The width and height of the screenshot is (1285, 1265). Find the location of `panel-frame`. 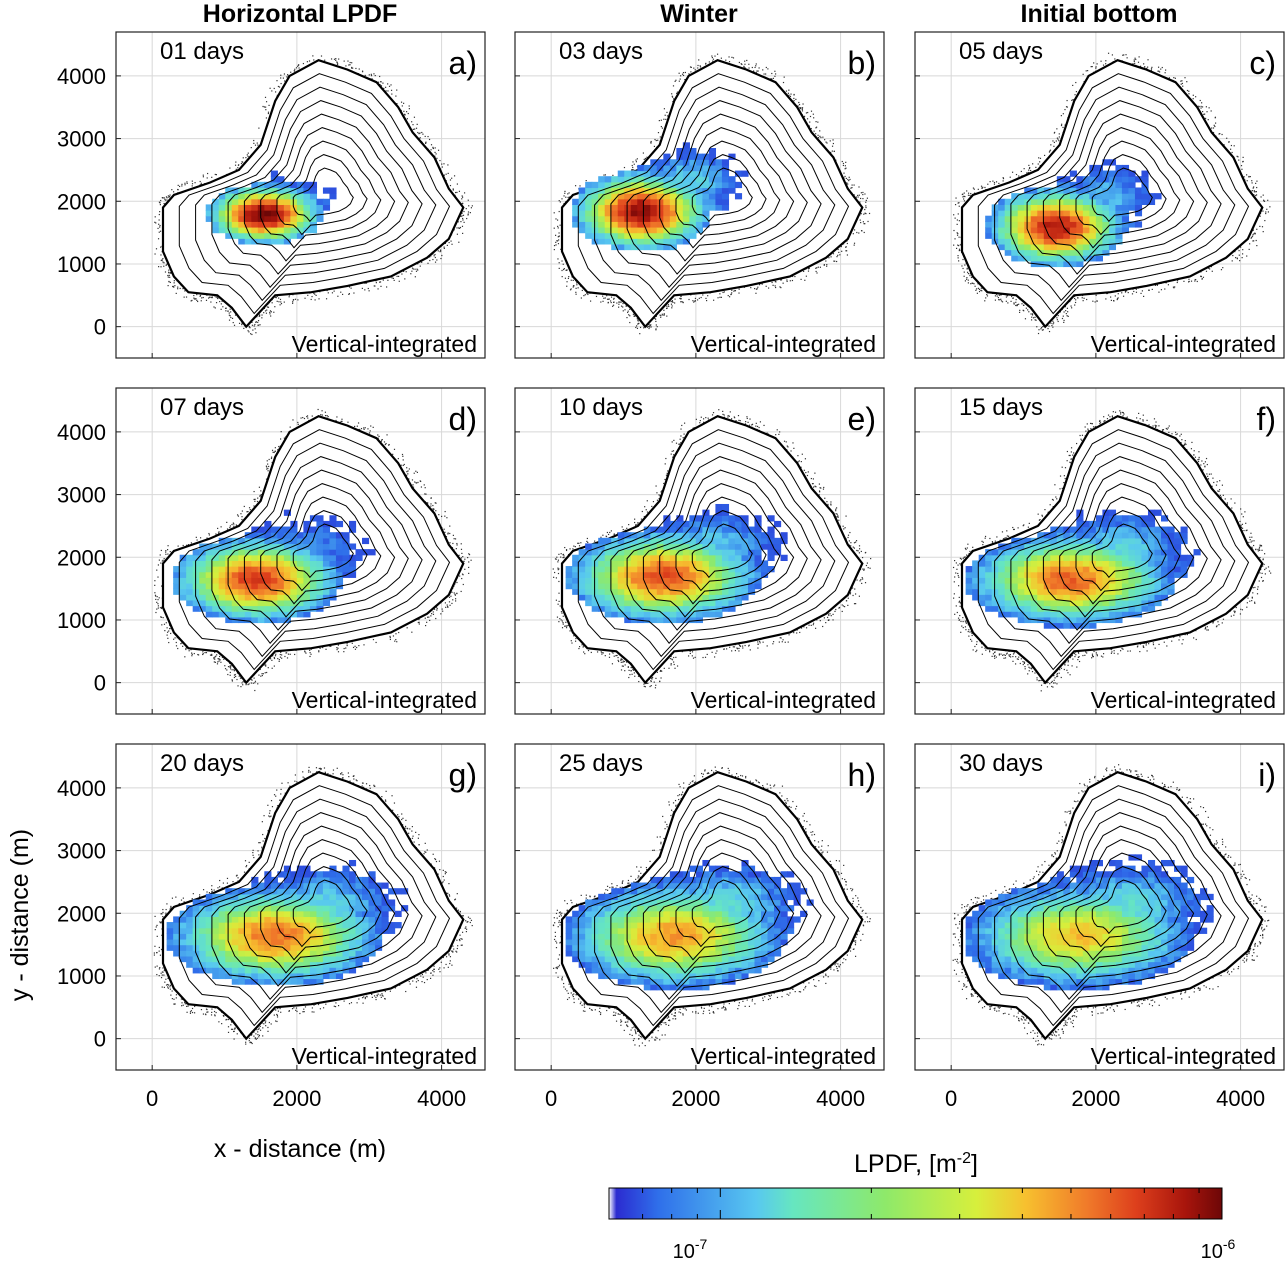

panel-frame is located at coordinates (300, 195).